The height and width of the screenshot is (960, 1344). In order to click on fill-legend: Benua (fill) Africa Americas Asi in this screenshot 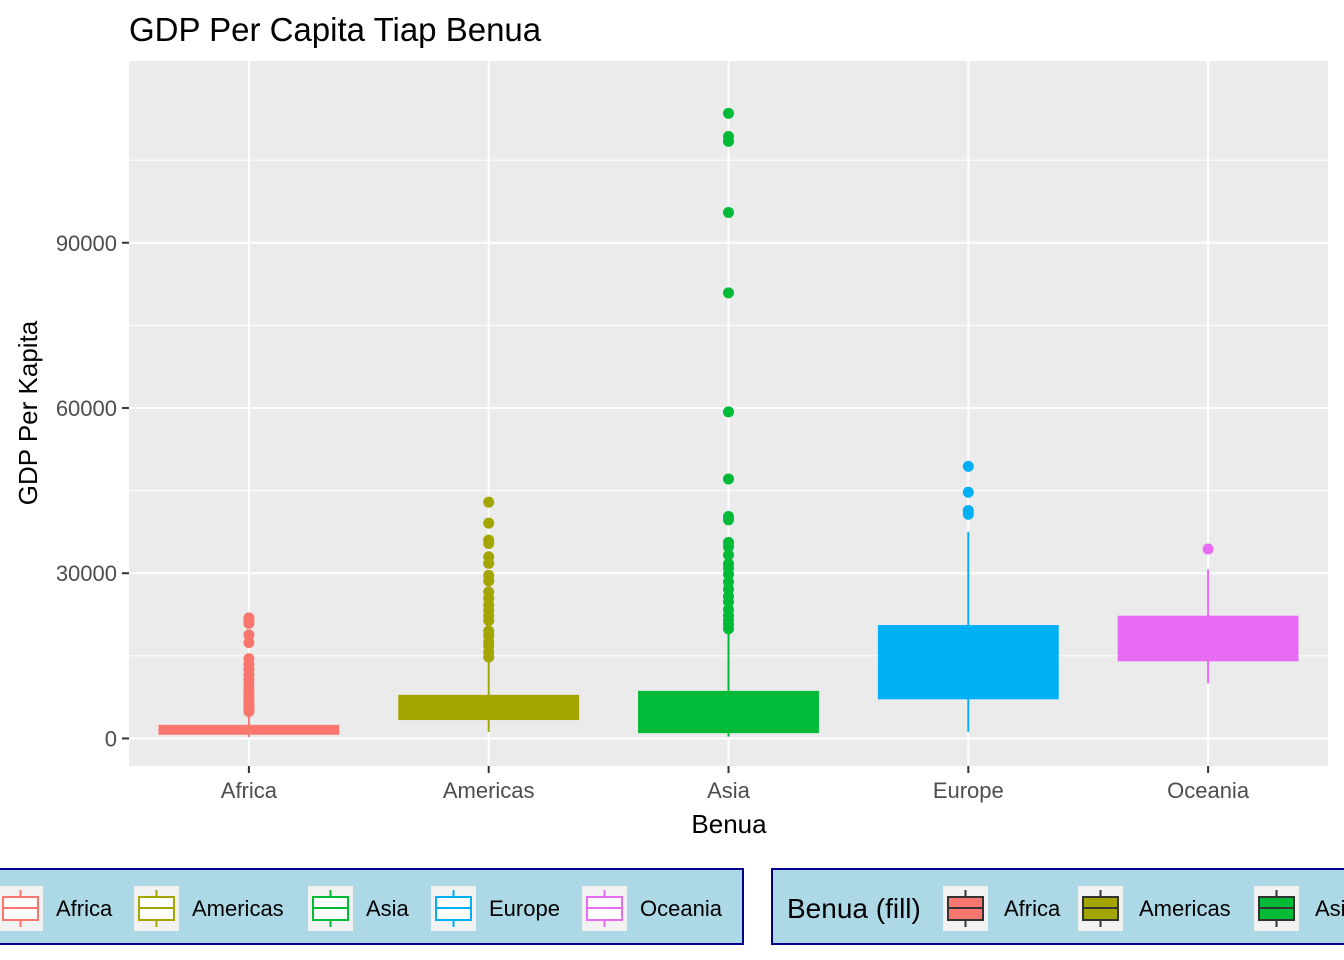, I will do `click(1057, 906)`.